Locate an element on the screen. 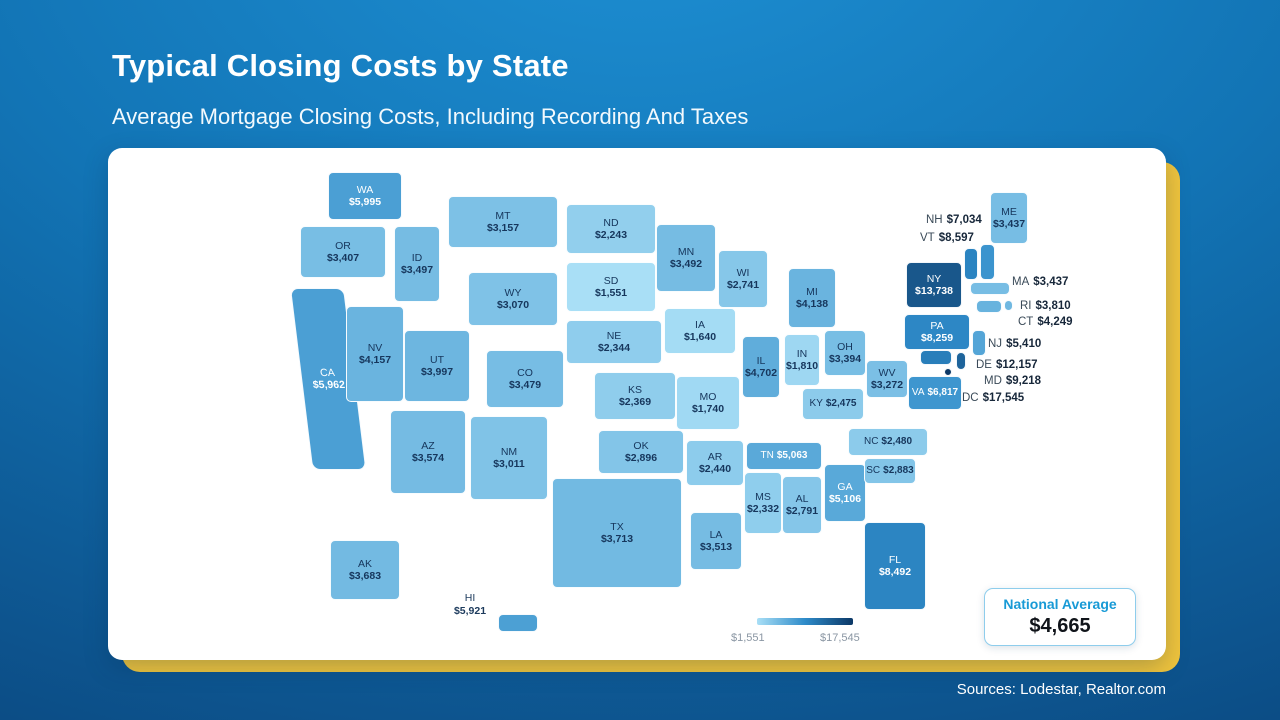  state-in: IN $1,810 is located at coordinates (802, 360).